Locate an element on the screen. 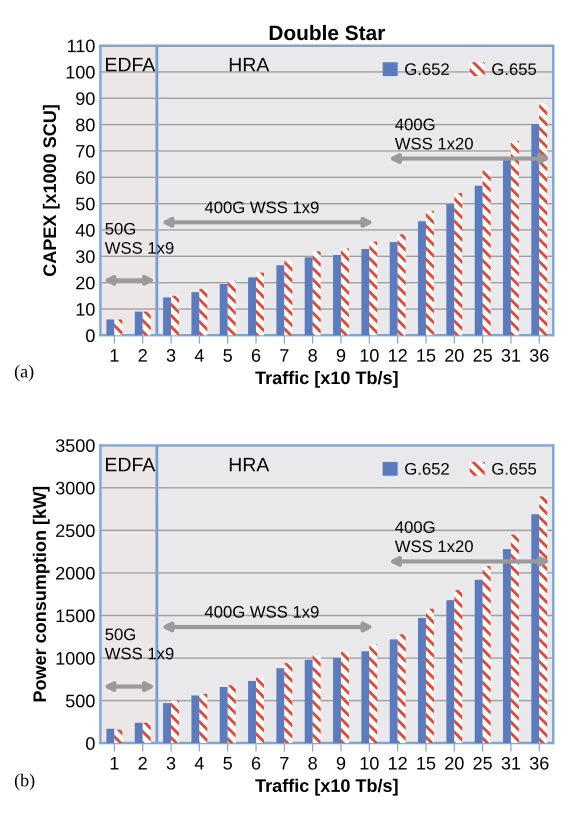 This screenshot has width=563, height=814. y-tick-label: 3500 is located at coordinates (75, 445).